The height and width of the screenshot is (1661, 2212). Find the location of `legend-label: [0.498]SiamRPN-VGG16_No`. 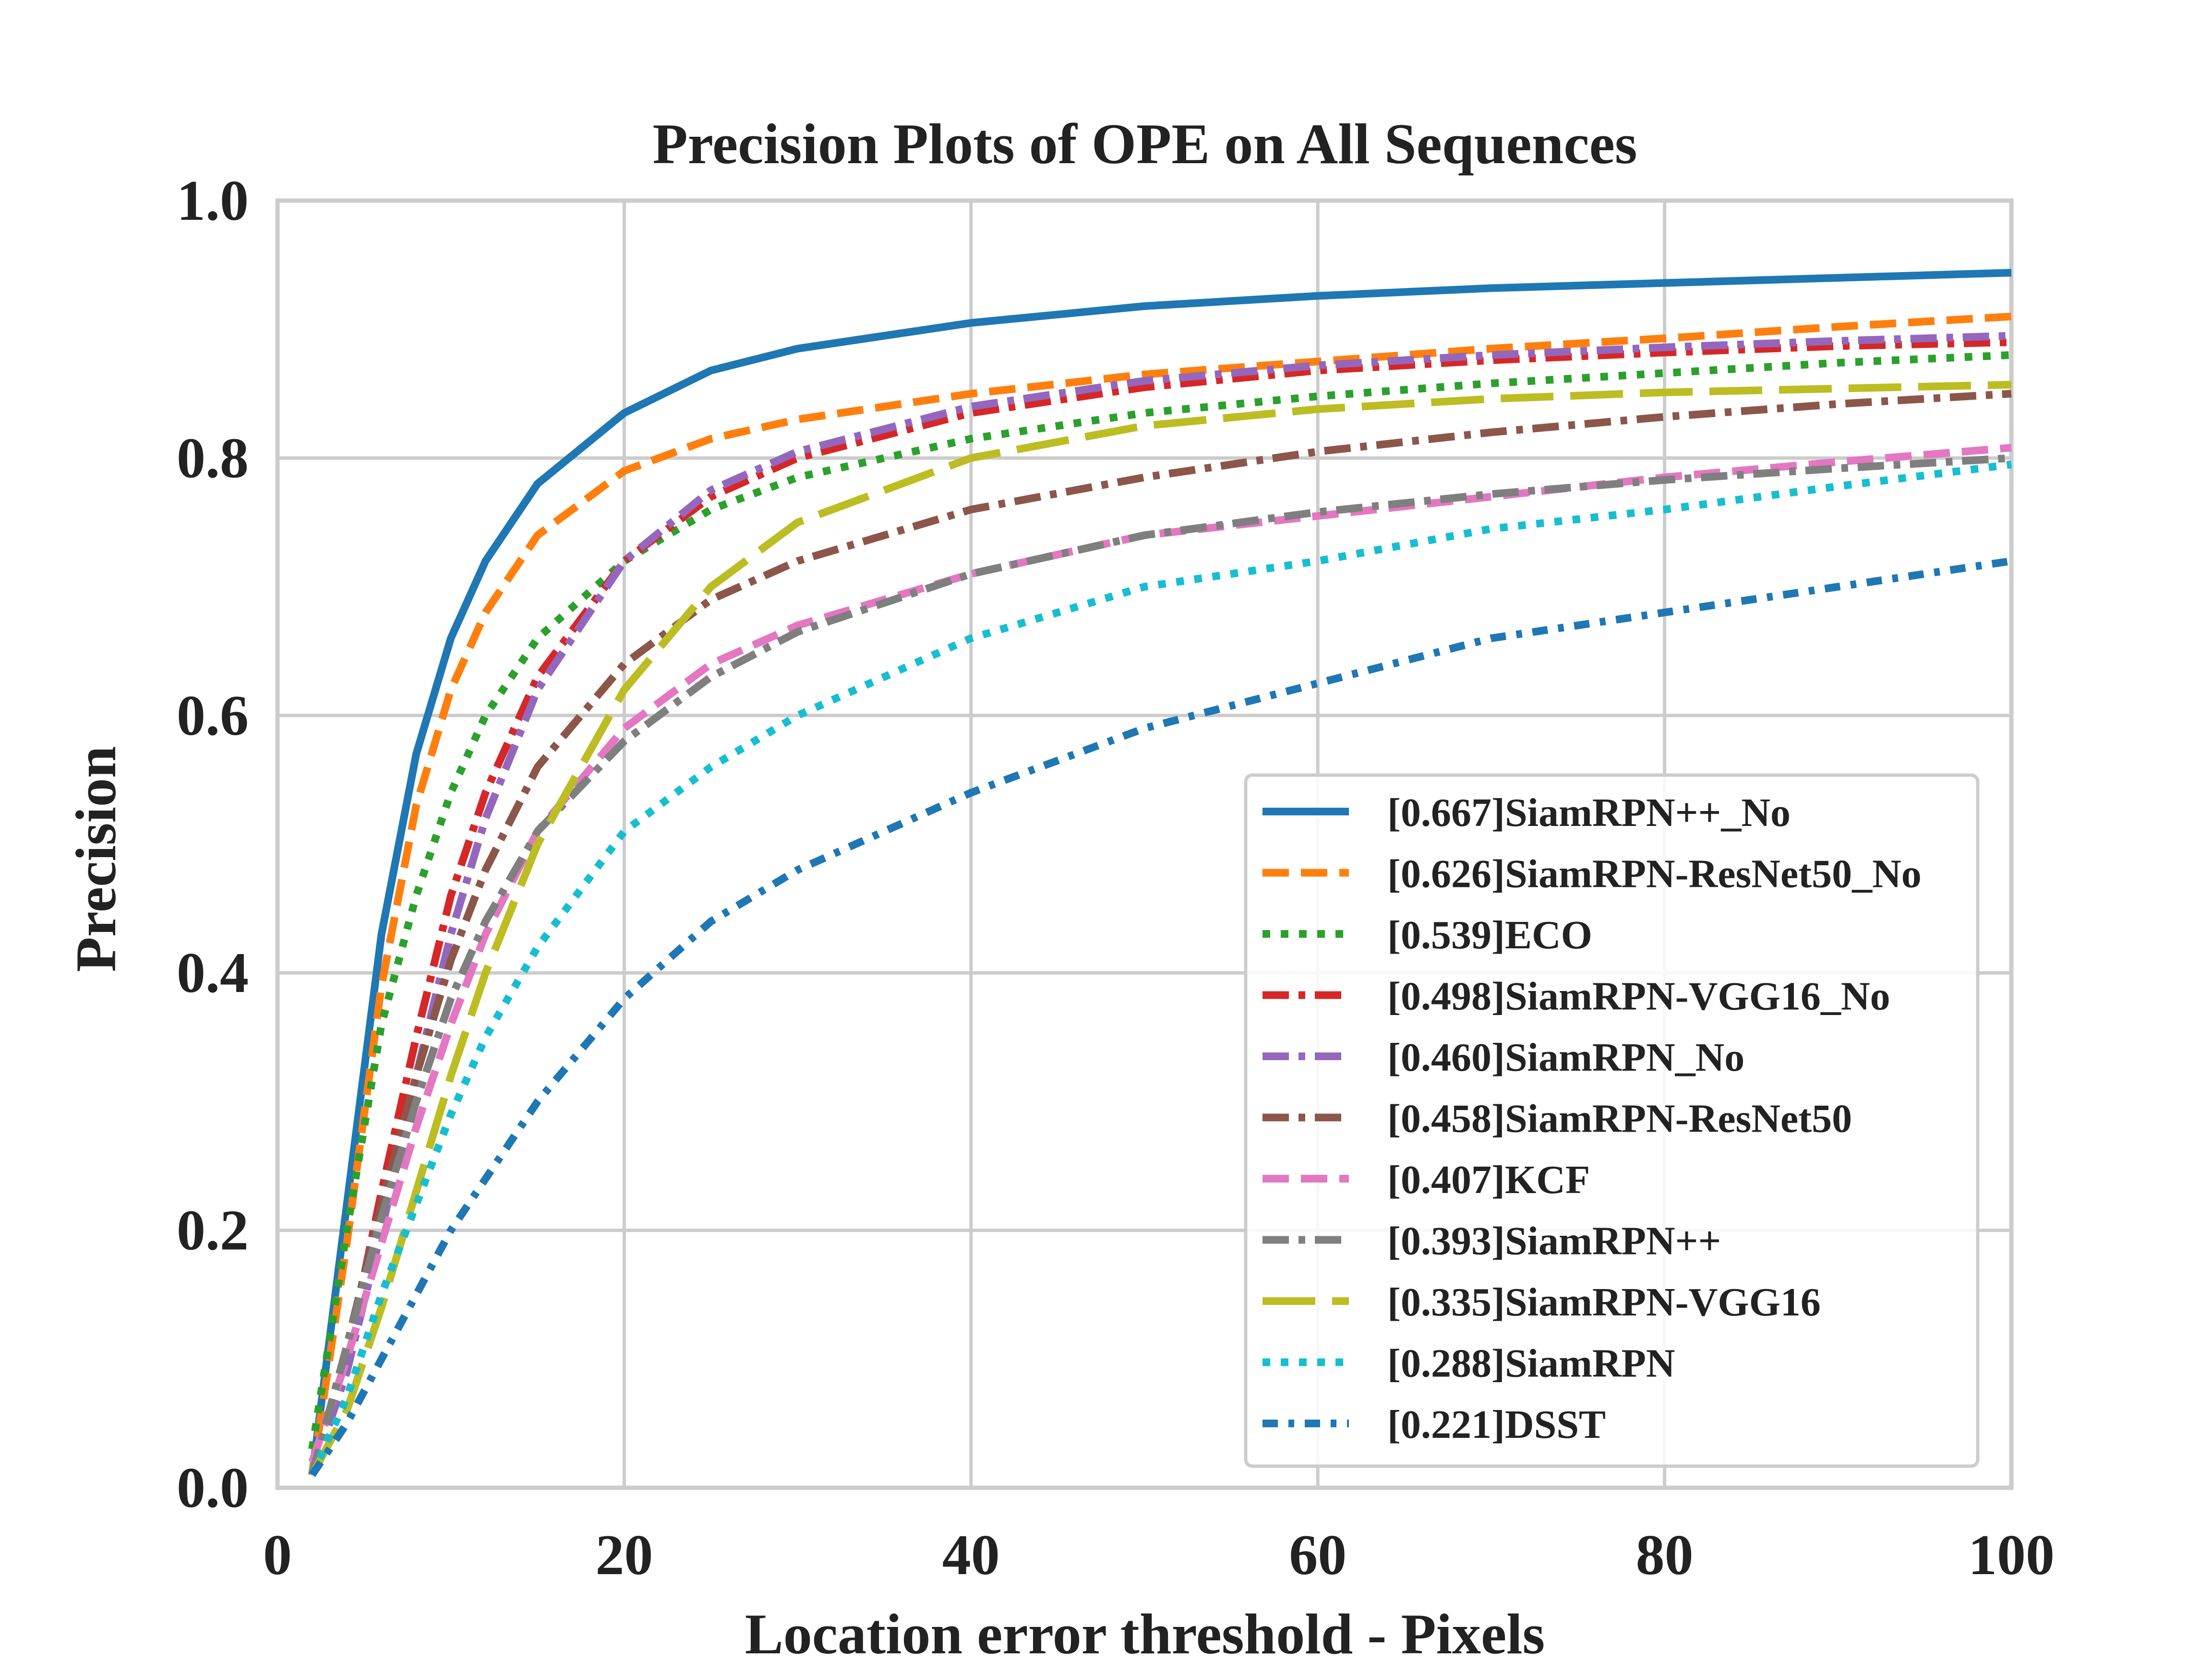

legend-label: [0.498]SiamRPN-VGG16_No is located at coordinates (1639, 996).